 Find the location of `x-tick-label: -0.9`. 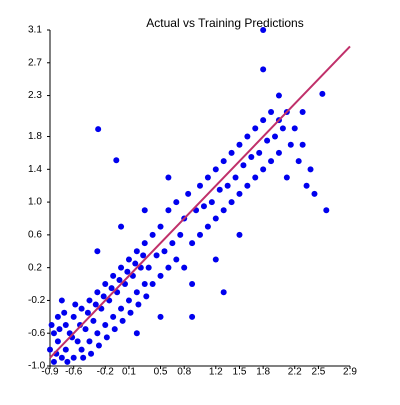

x-tick-label: -0.9 is located at coordinates (50, 372).